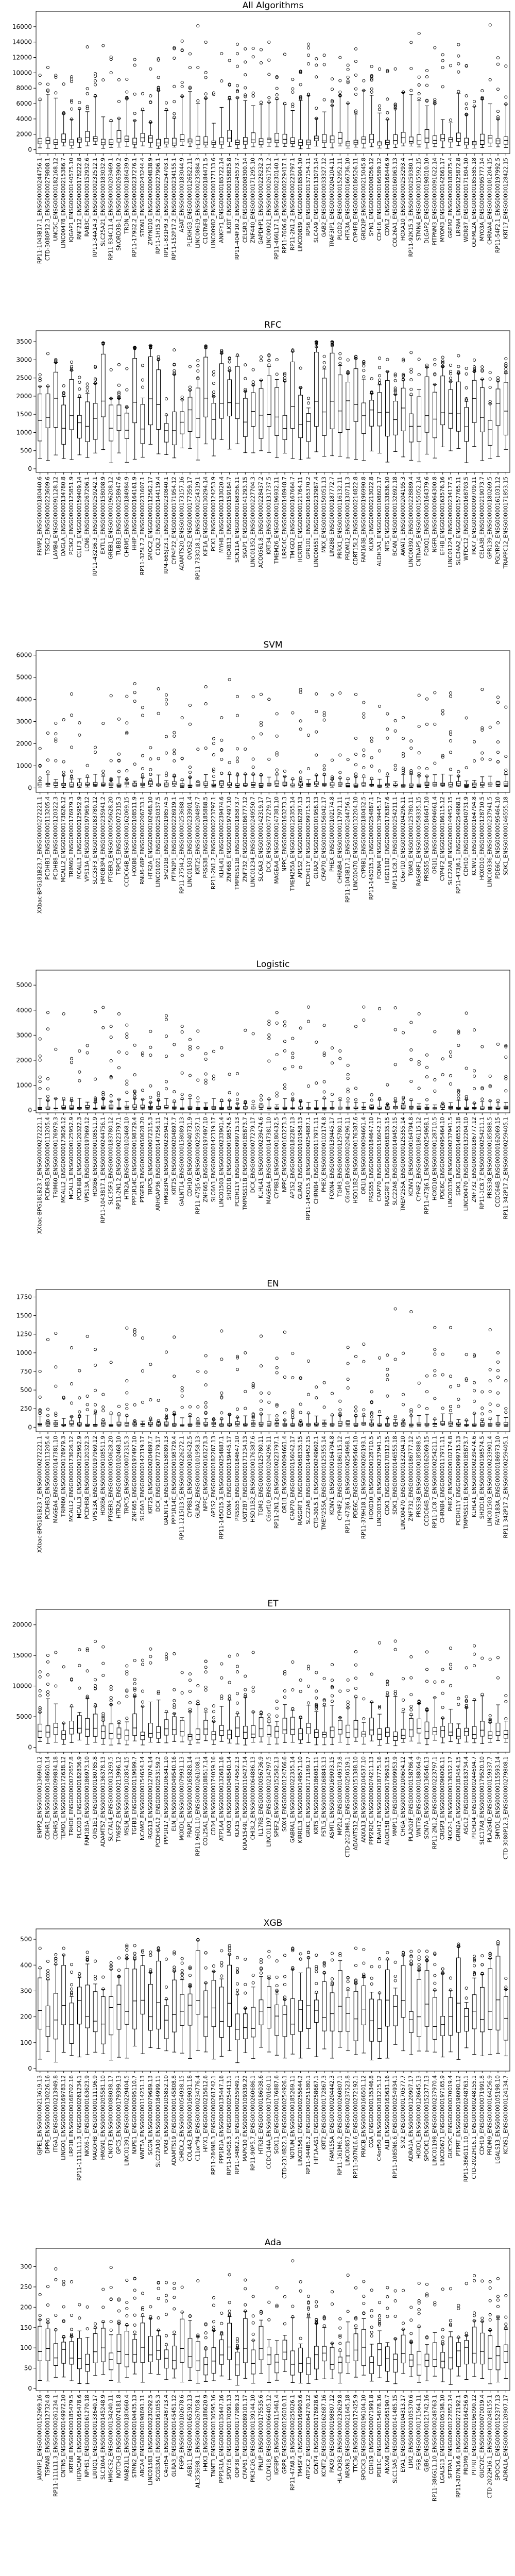 This screenshot has height=2576, width=515. What do you see at coordinates (387, 839) in the screenshot?
I see `x-tick-label: HSD11B2_ENSG00000176387.6` at bounding box center [387, 839].